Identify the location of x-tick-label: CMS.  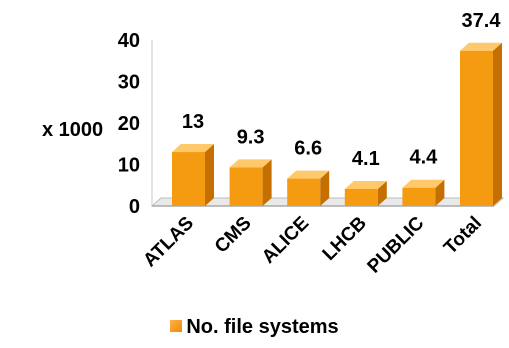
(233, 235).